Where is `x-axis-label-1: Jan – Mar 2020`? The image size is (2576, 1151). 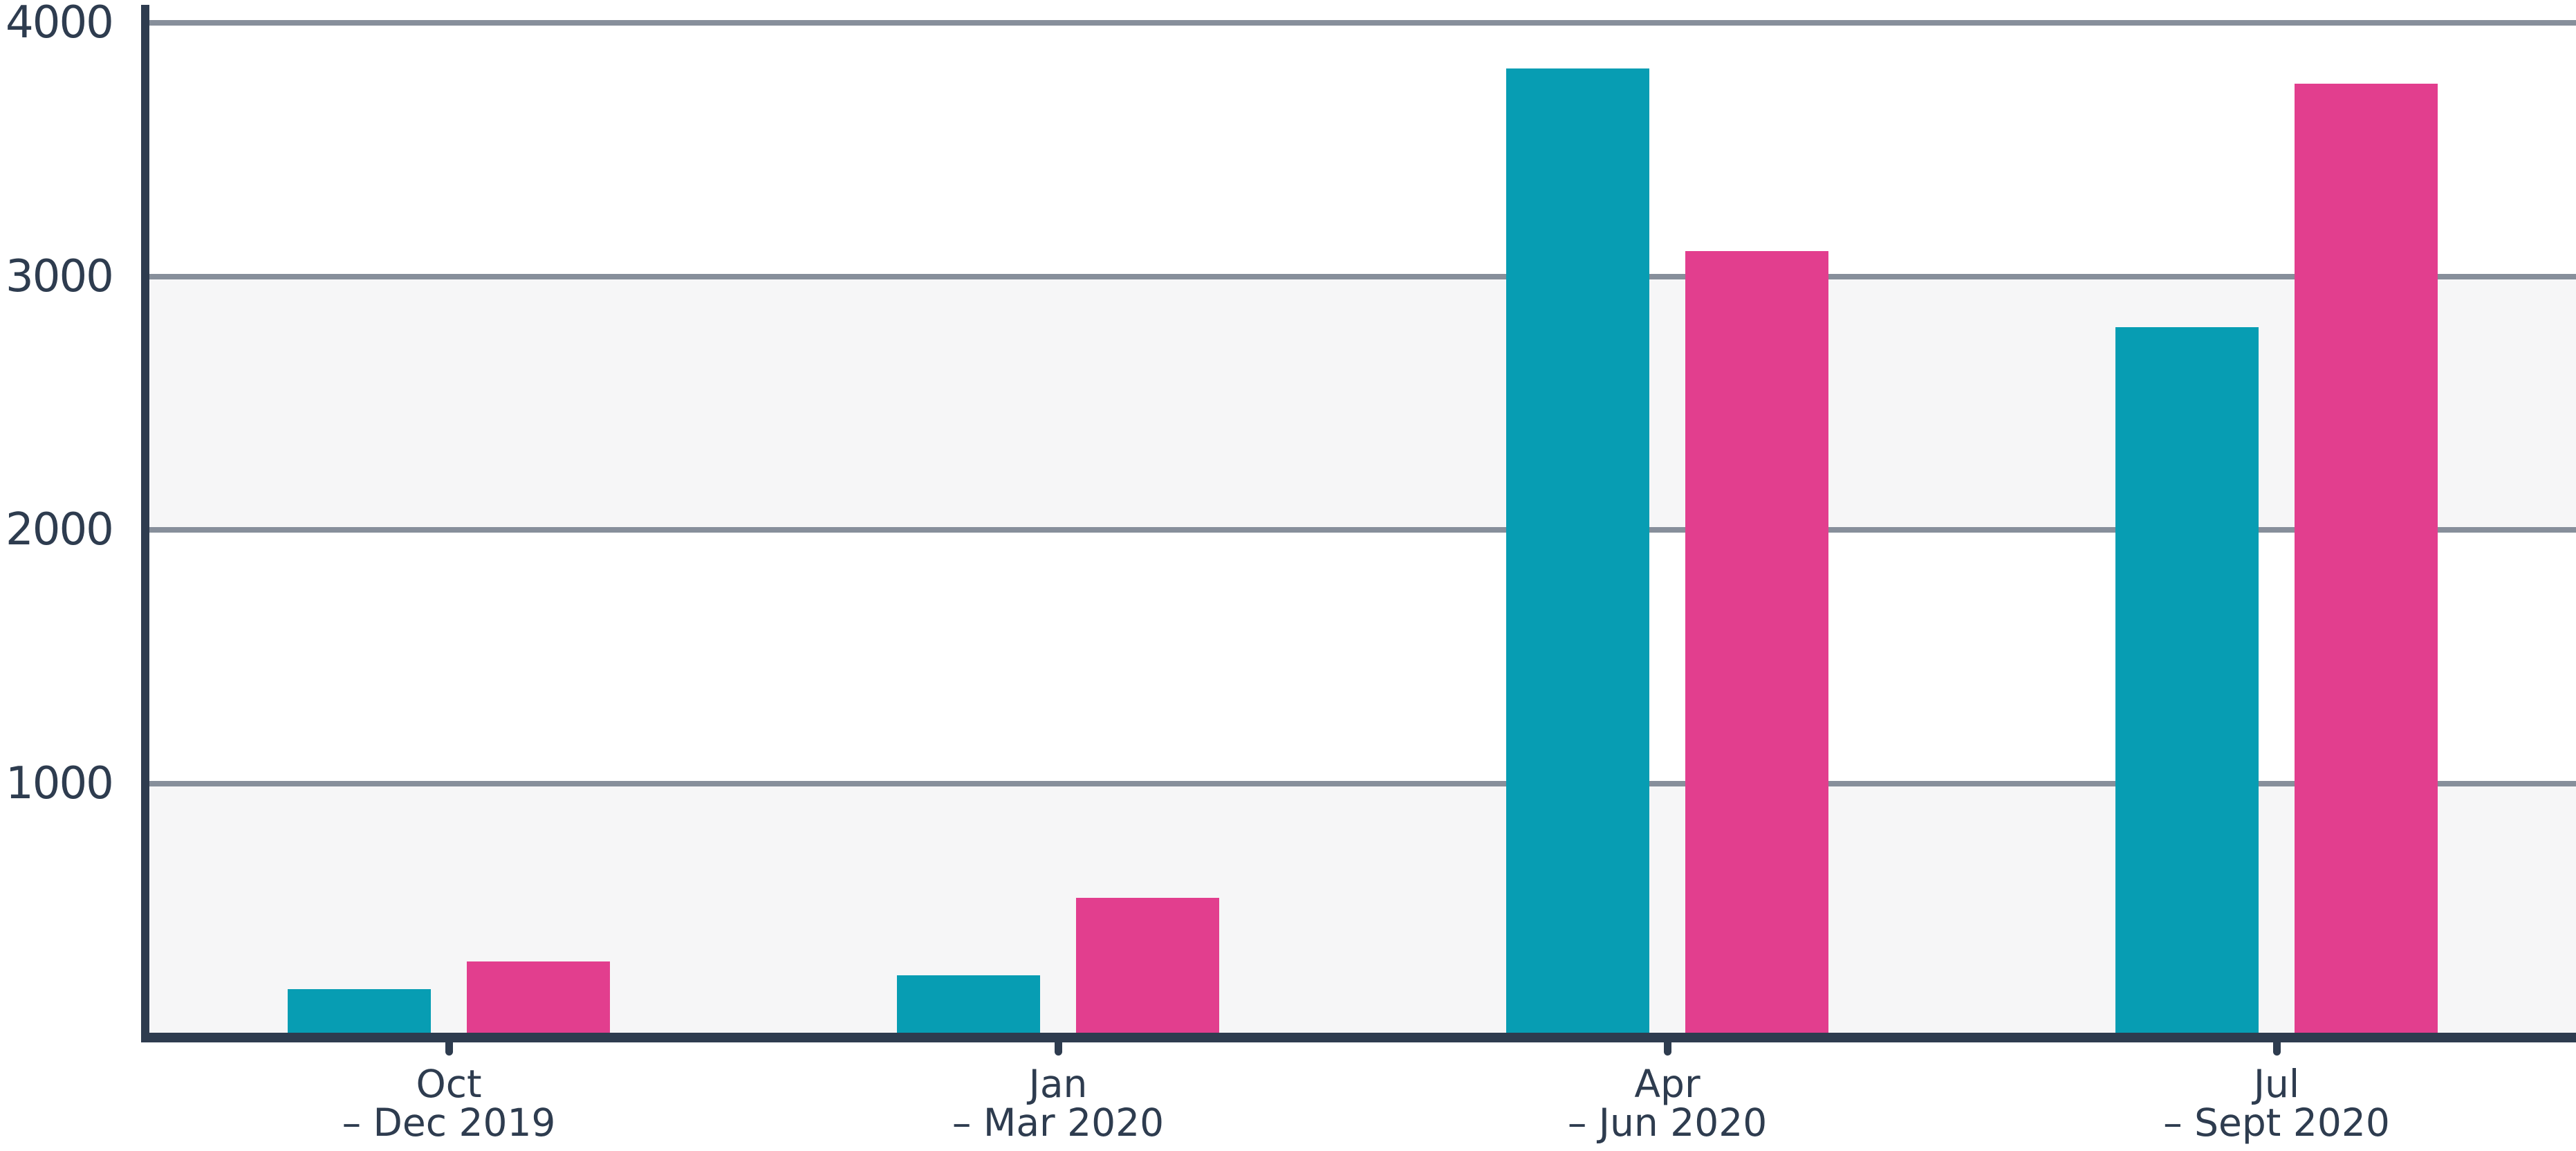
x-axis-label-1: Jan – Mar 2020 is located at coordinates (1058, 1103).